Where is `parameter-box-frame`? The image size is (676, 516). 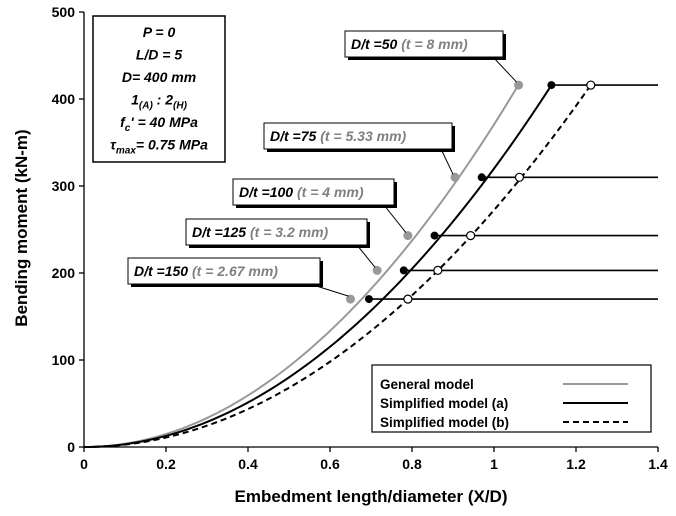 parameter-box-frame is located at coordinates (159, 89).